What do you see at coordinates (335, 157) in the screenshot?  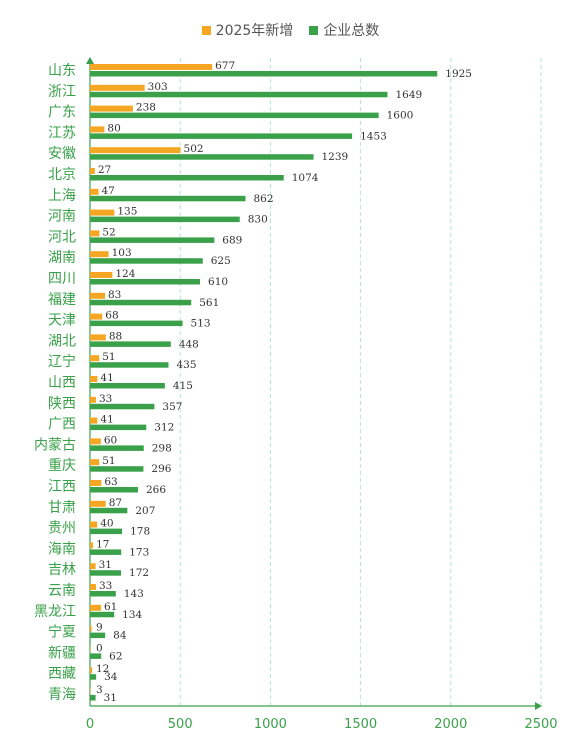 I see `data-label-total: 1239` at bounding box center [335, 157].